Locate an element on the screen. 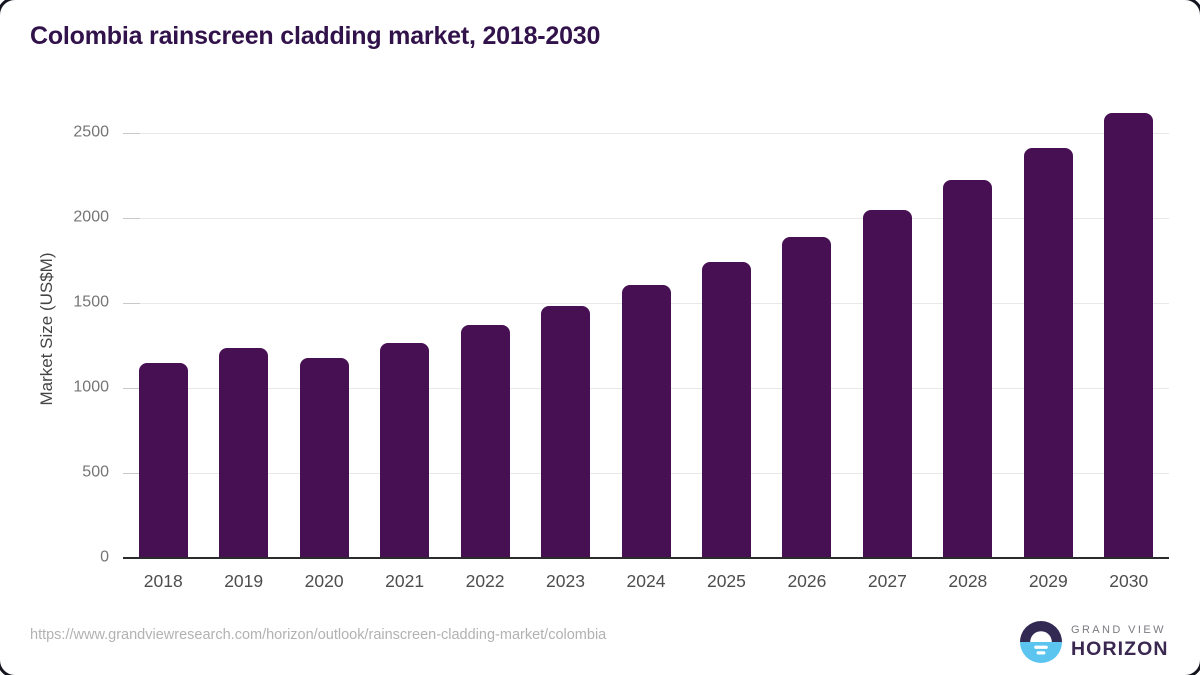 The image size is (1200, 675). bar-2020 is located at coordinates (324, 458).